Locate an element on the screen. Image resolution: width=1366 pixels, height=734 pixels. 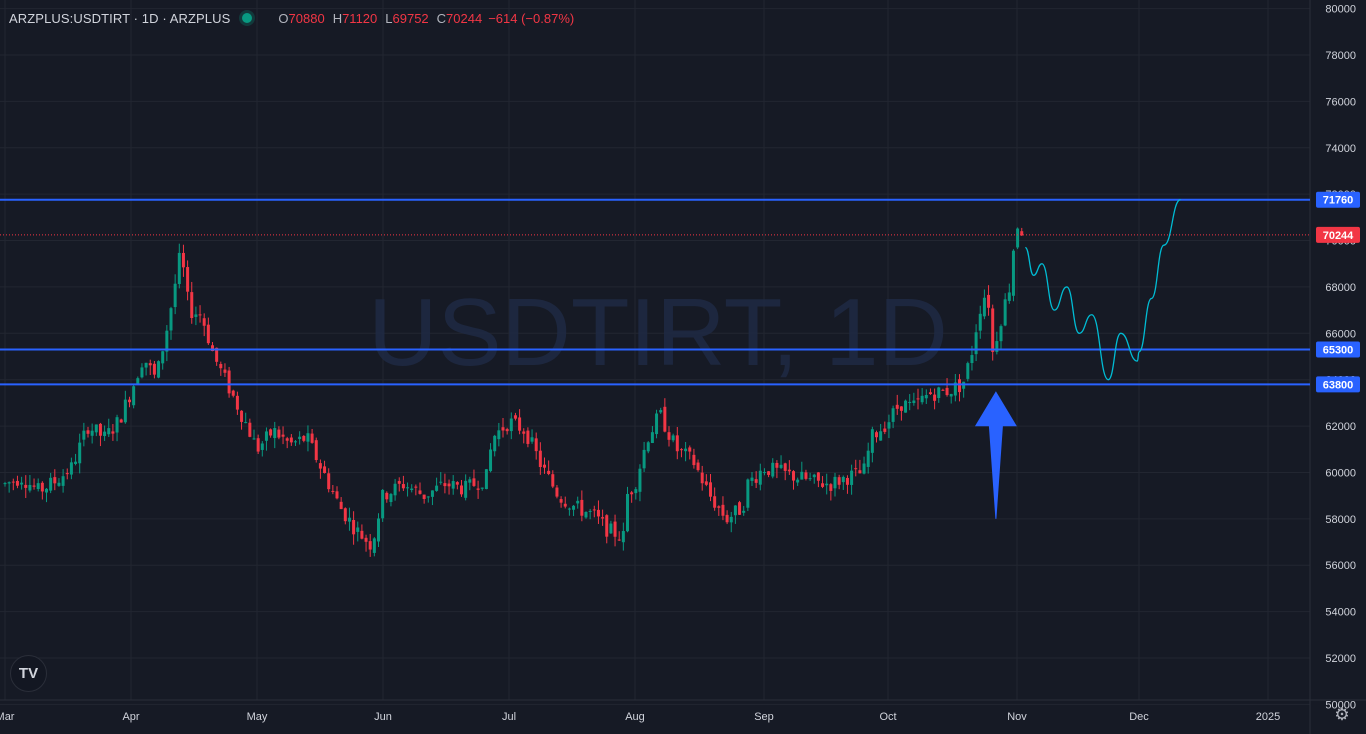
time-axis: Mar Apr May Jun Jul Aug Sep Oct Nov Dec 2025 is located at coordinates (640, 717).